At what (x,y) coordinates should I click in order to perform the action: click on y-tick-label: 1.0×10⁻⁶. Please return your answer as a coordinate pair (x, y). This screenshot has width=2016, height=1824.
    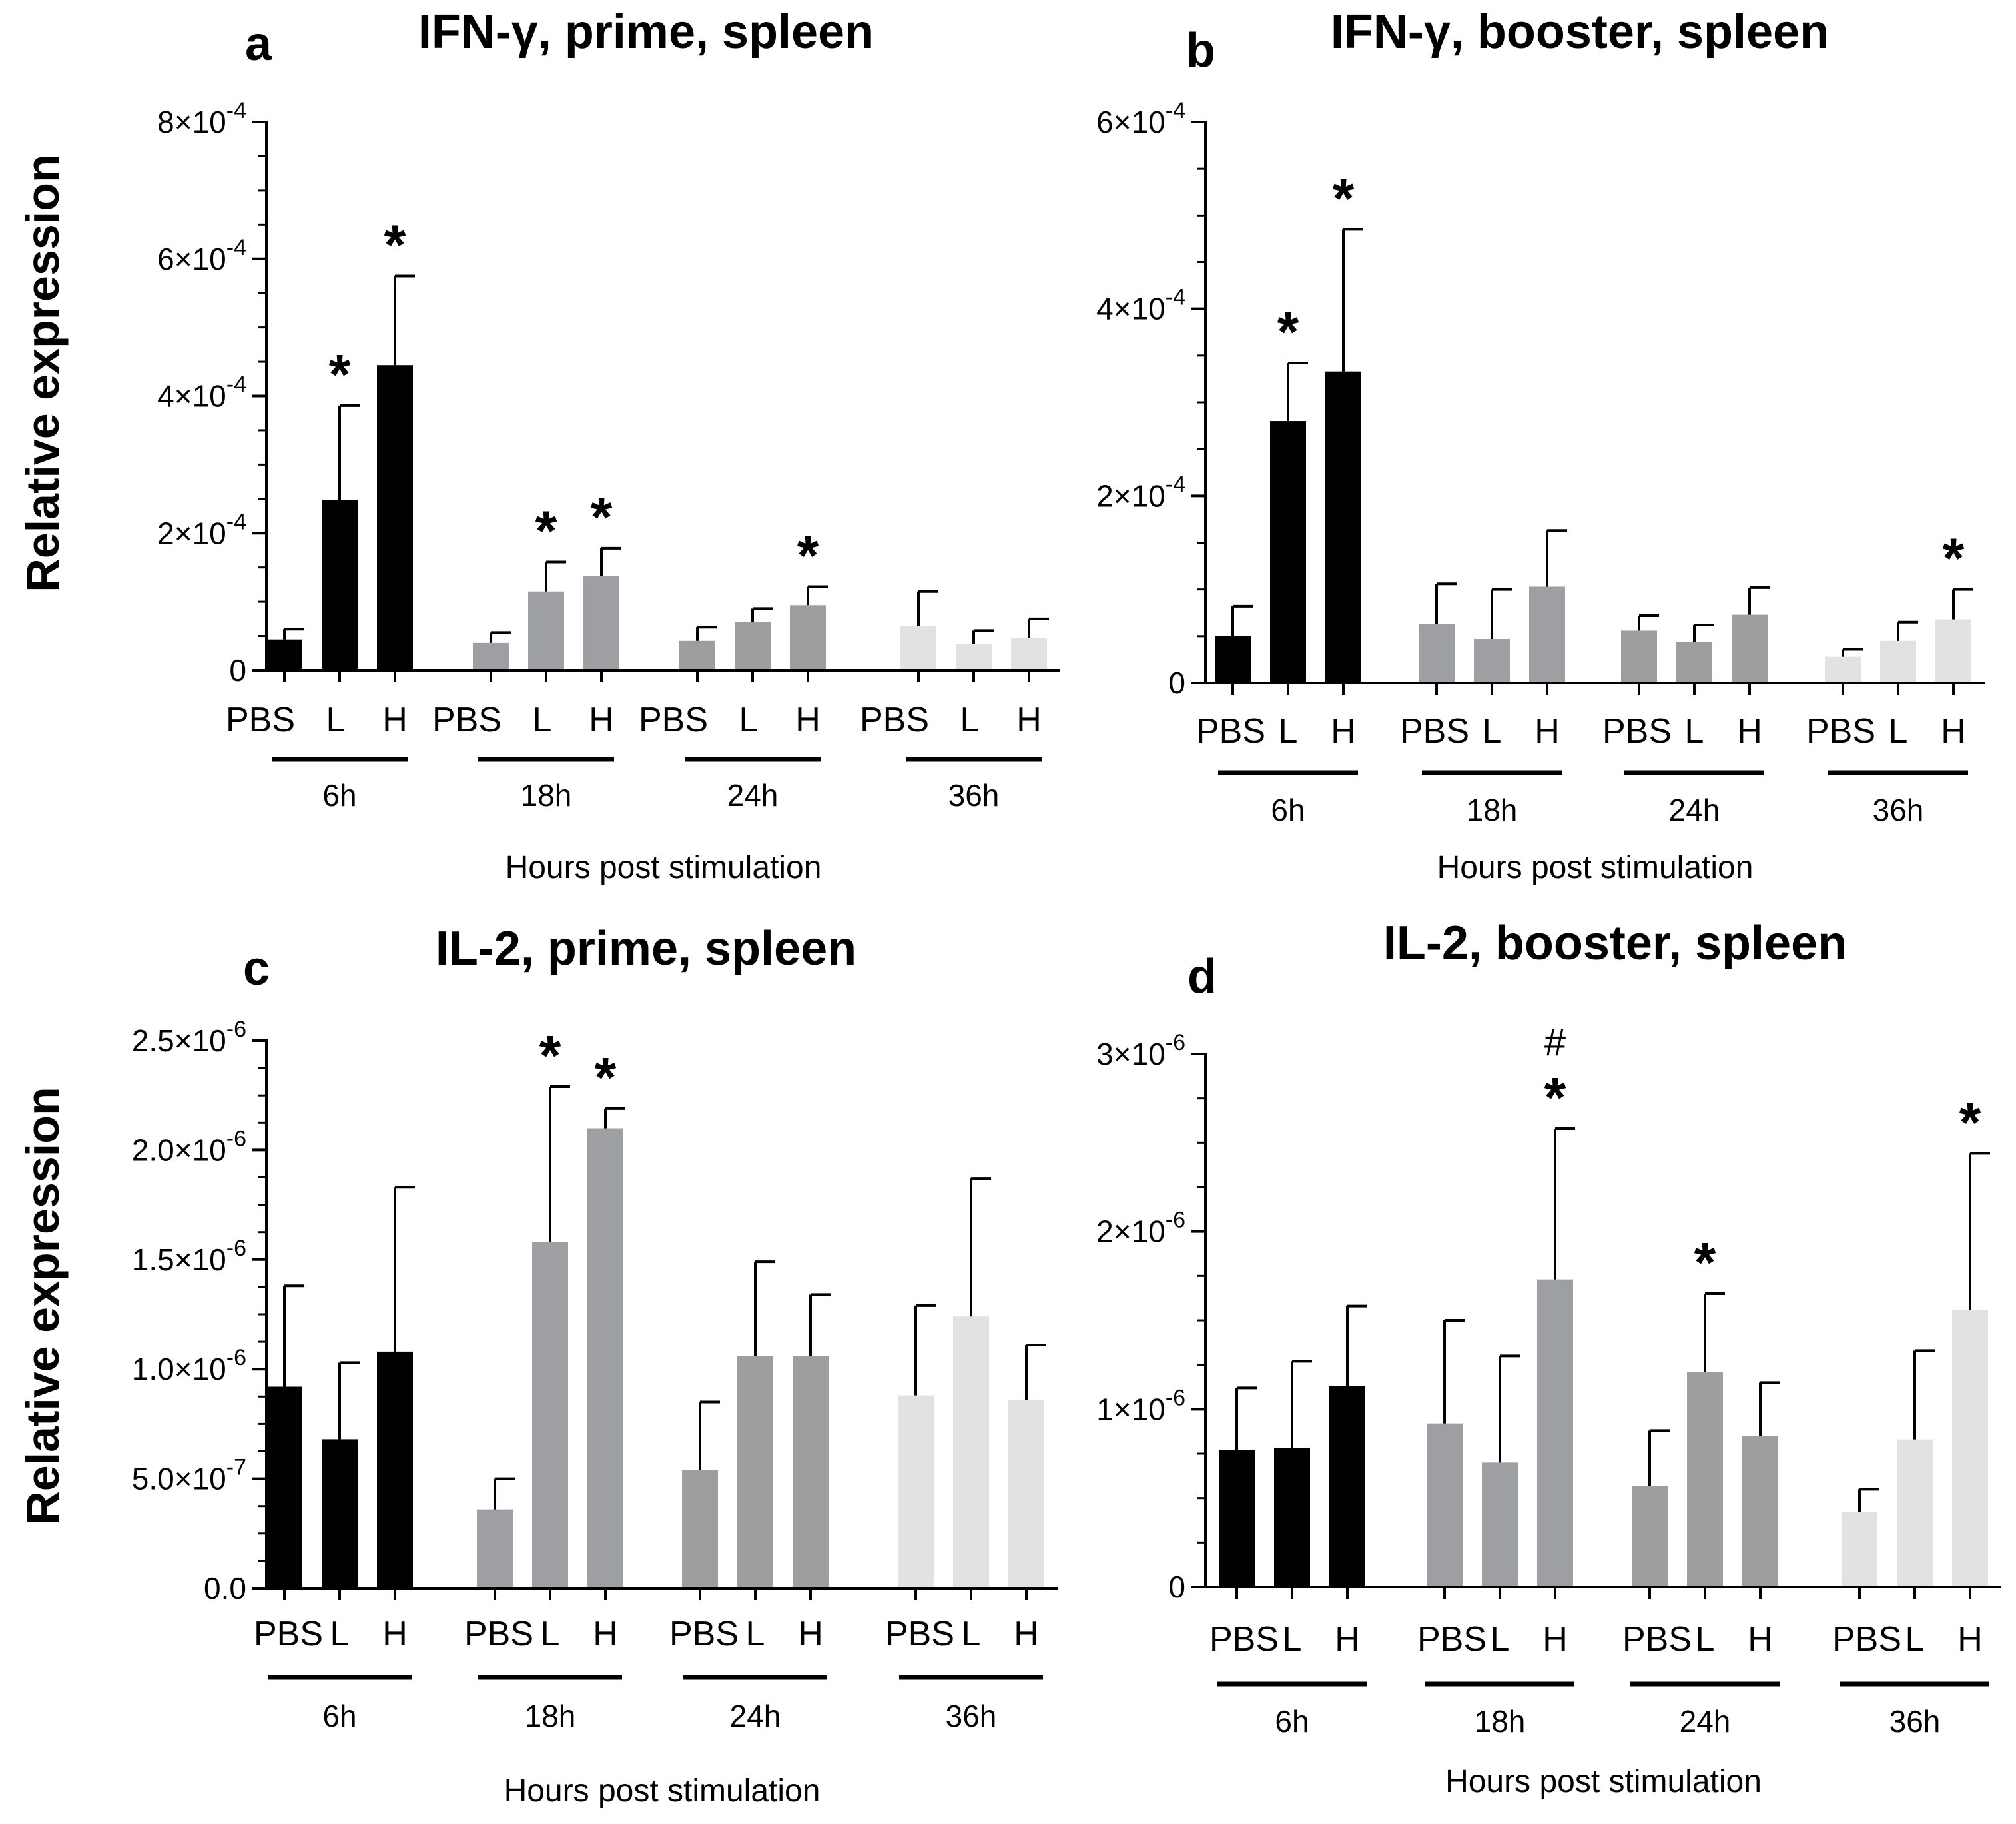
    Looking at the image, I should click on (189, 1365).